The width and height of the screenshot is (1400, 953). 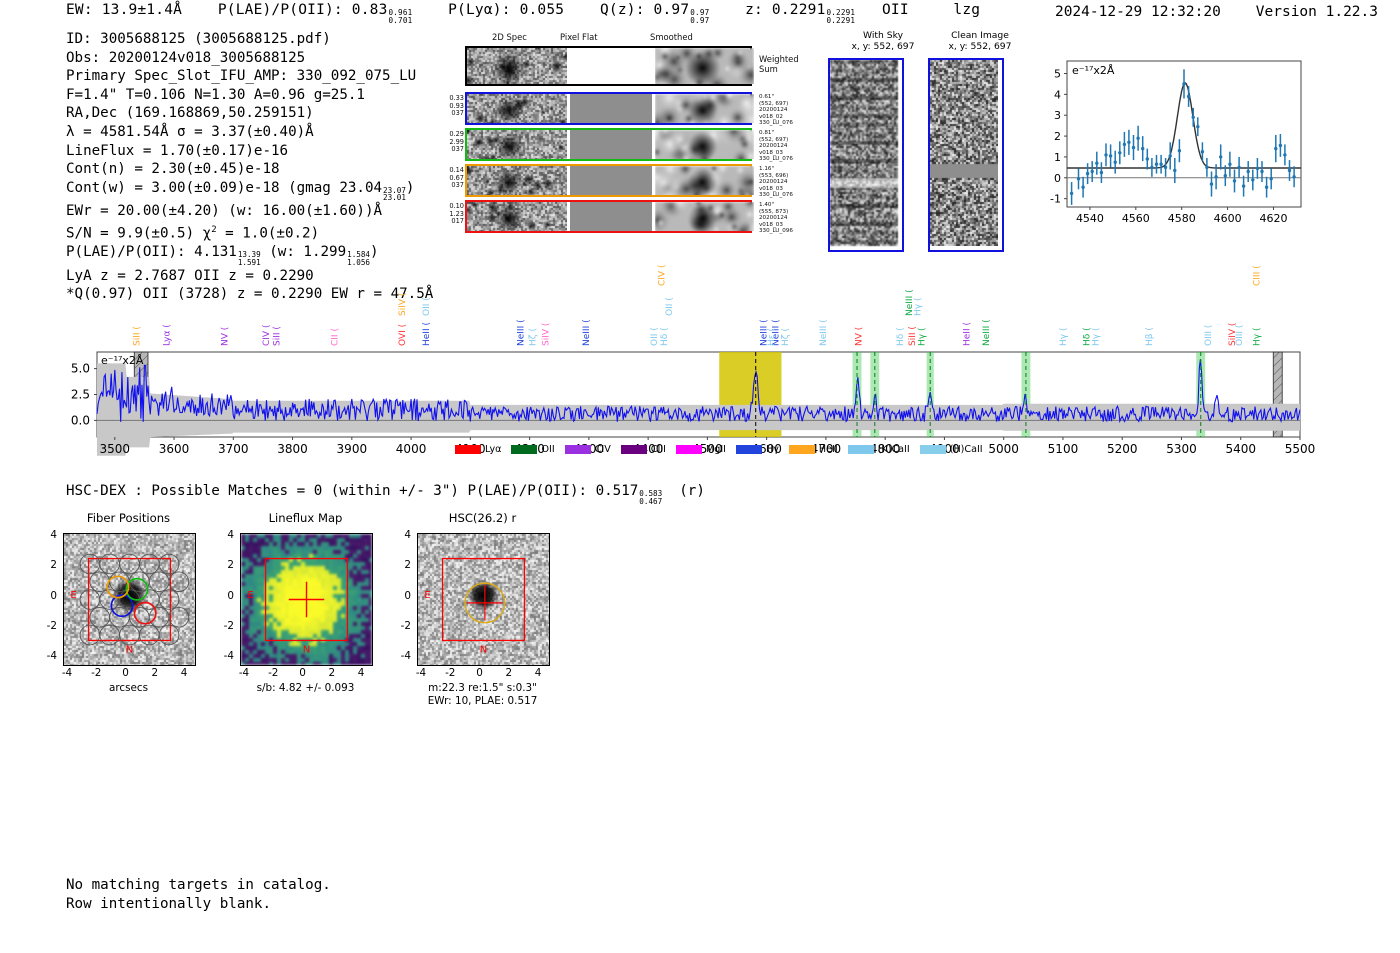 I want to click on timestamp-version: 2024-12-29 12:32:20 Version 1.22.3, so click(x=1216, y=12).